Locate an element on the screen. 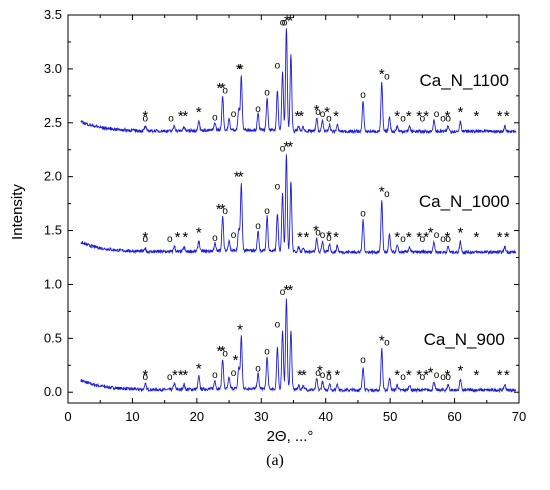  y-tick-label: 3.0 is located at coordinates (53, 68).